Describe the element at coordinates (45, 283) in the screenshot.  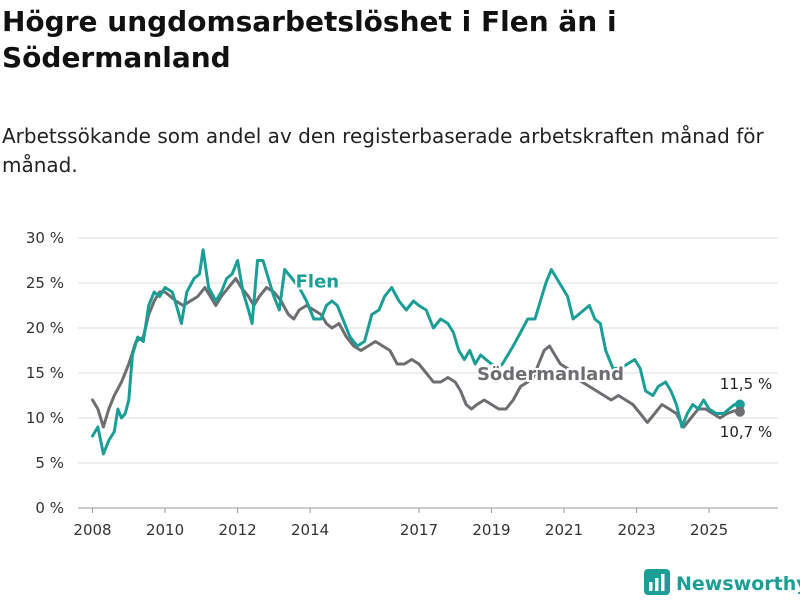
I see `y-tick-label: 25 %` at that location.